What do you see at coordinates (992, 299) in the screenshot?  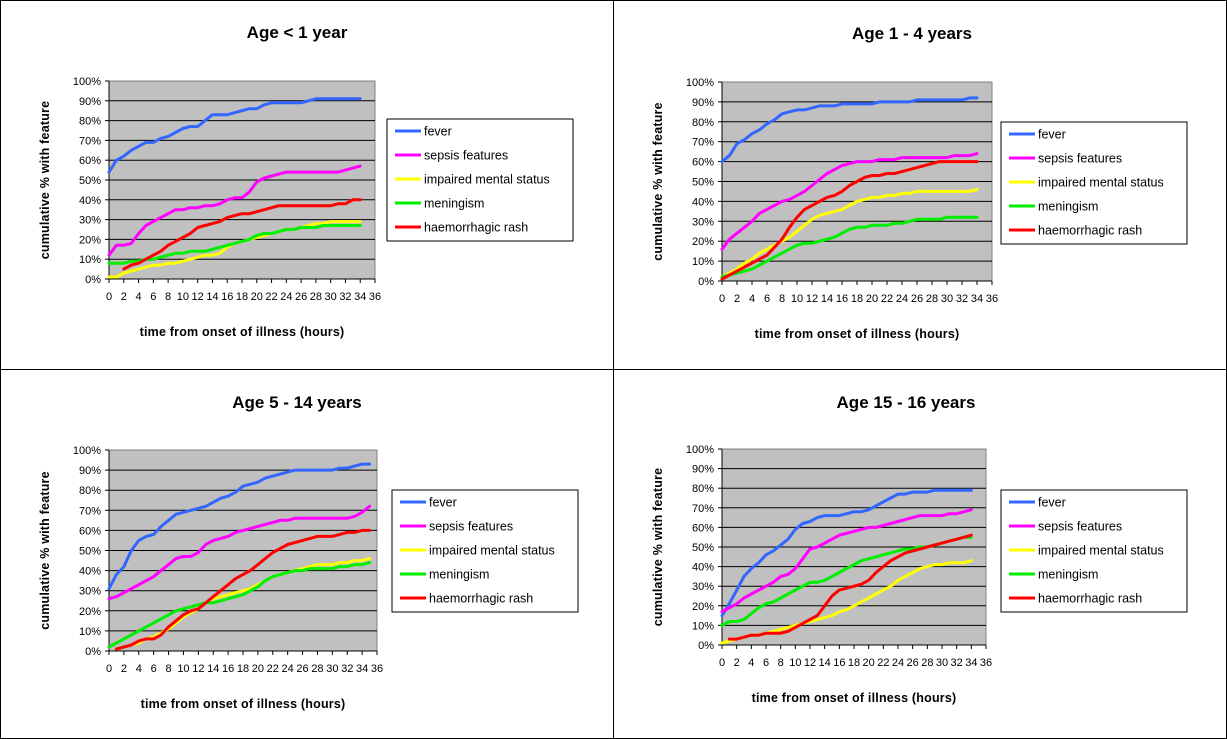 I see `x-tick-label: 36` at bounding box center [992, 299].